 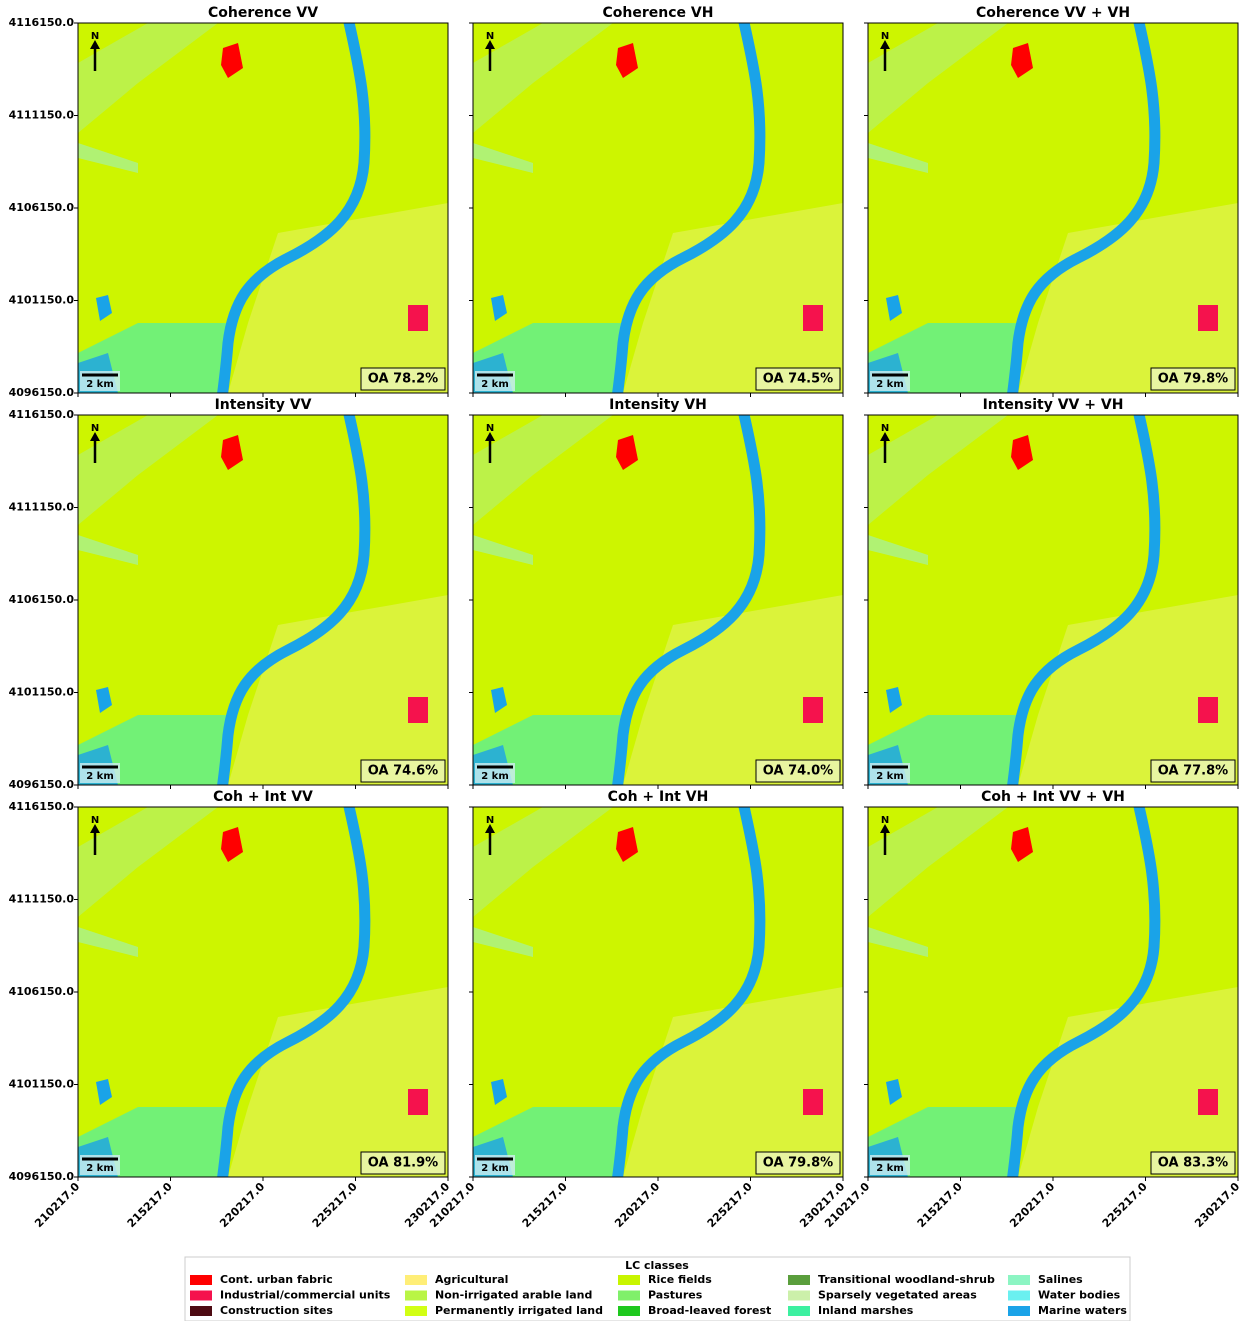 I want to click on legend-label: Pastures, so click(x=675, y=1295).